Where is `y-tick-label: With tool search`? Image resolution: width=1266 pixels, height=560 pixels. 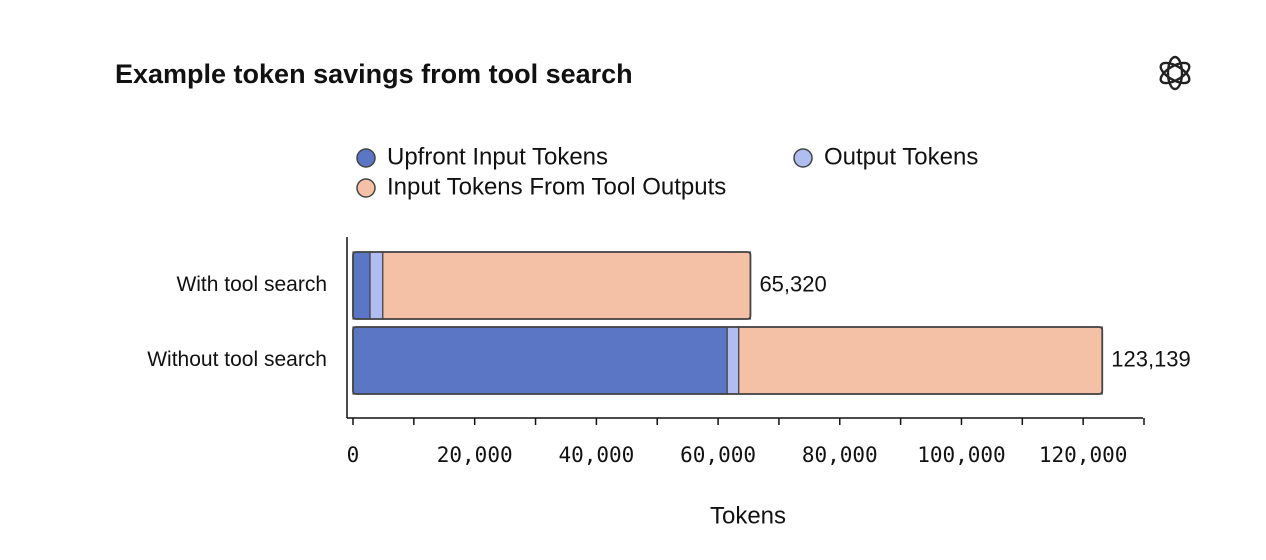 y-tick-label: With tool search is located at coordinates (251, 284).